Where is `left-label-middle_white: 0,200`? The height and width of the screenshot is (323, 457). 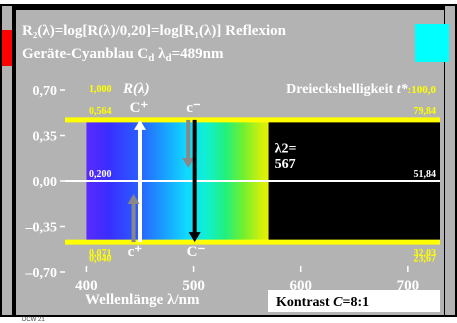 left-label-middle_white: 0,200 is located at coordinates (100, 174).